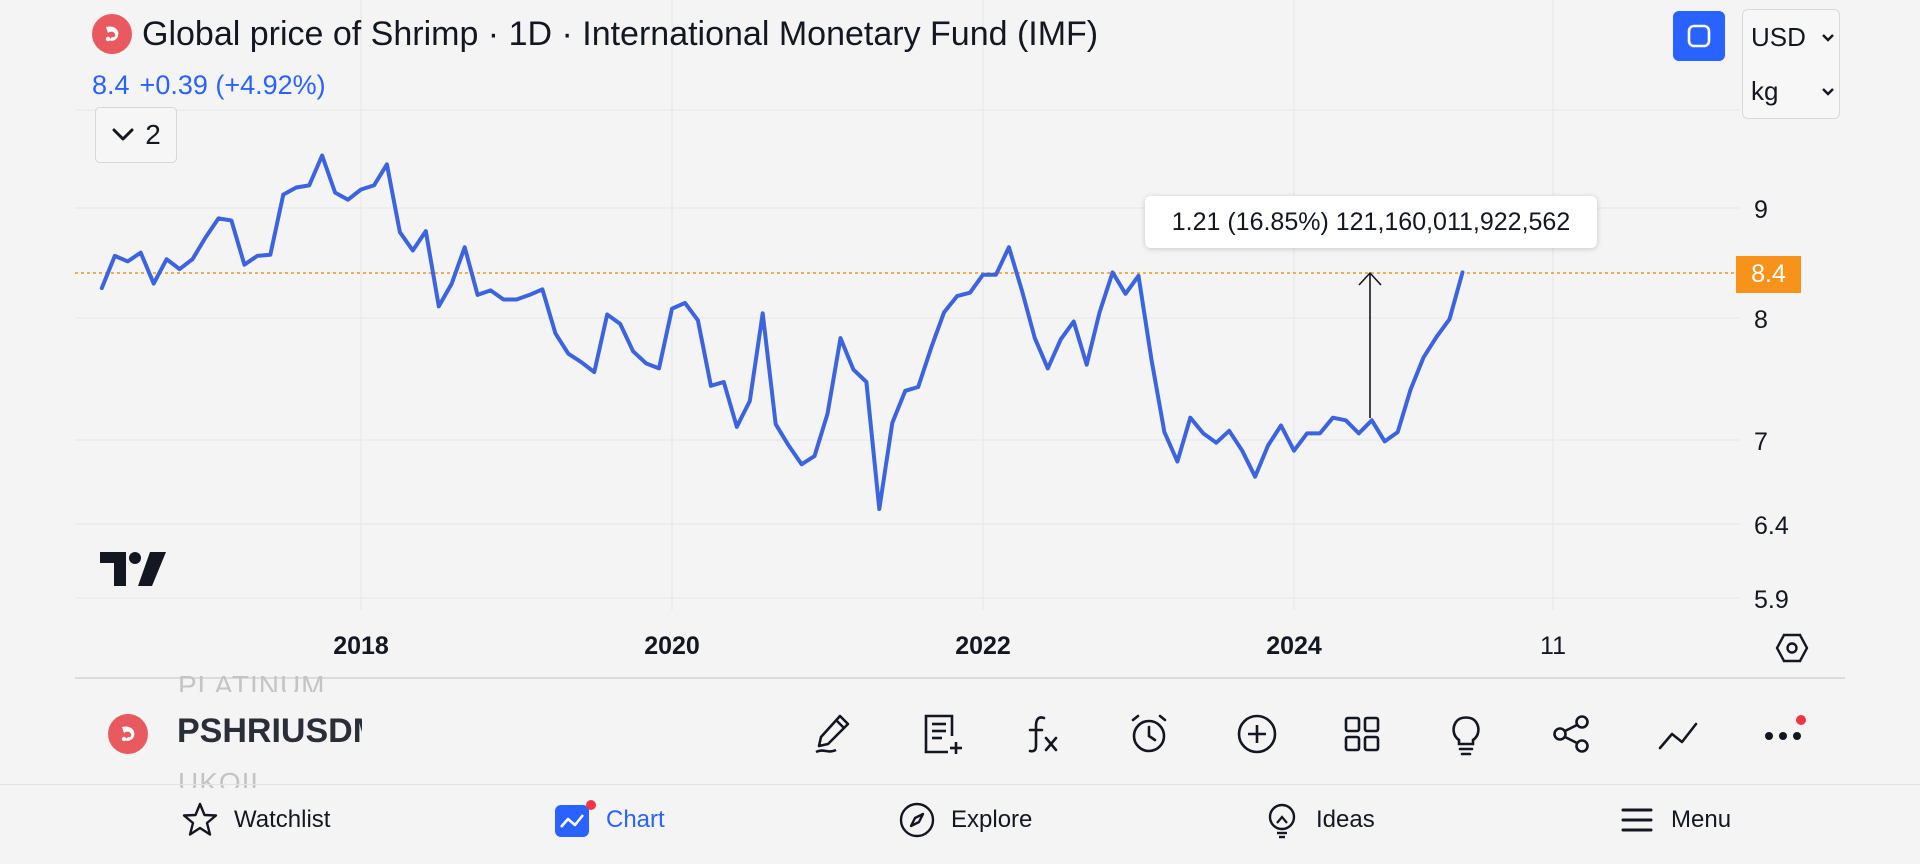 The height and width of the screenshot is (864, 1920). Describe the element at coordinates (1370, 344) in the screenshot. I see `measure-arrow` at that location.